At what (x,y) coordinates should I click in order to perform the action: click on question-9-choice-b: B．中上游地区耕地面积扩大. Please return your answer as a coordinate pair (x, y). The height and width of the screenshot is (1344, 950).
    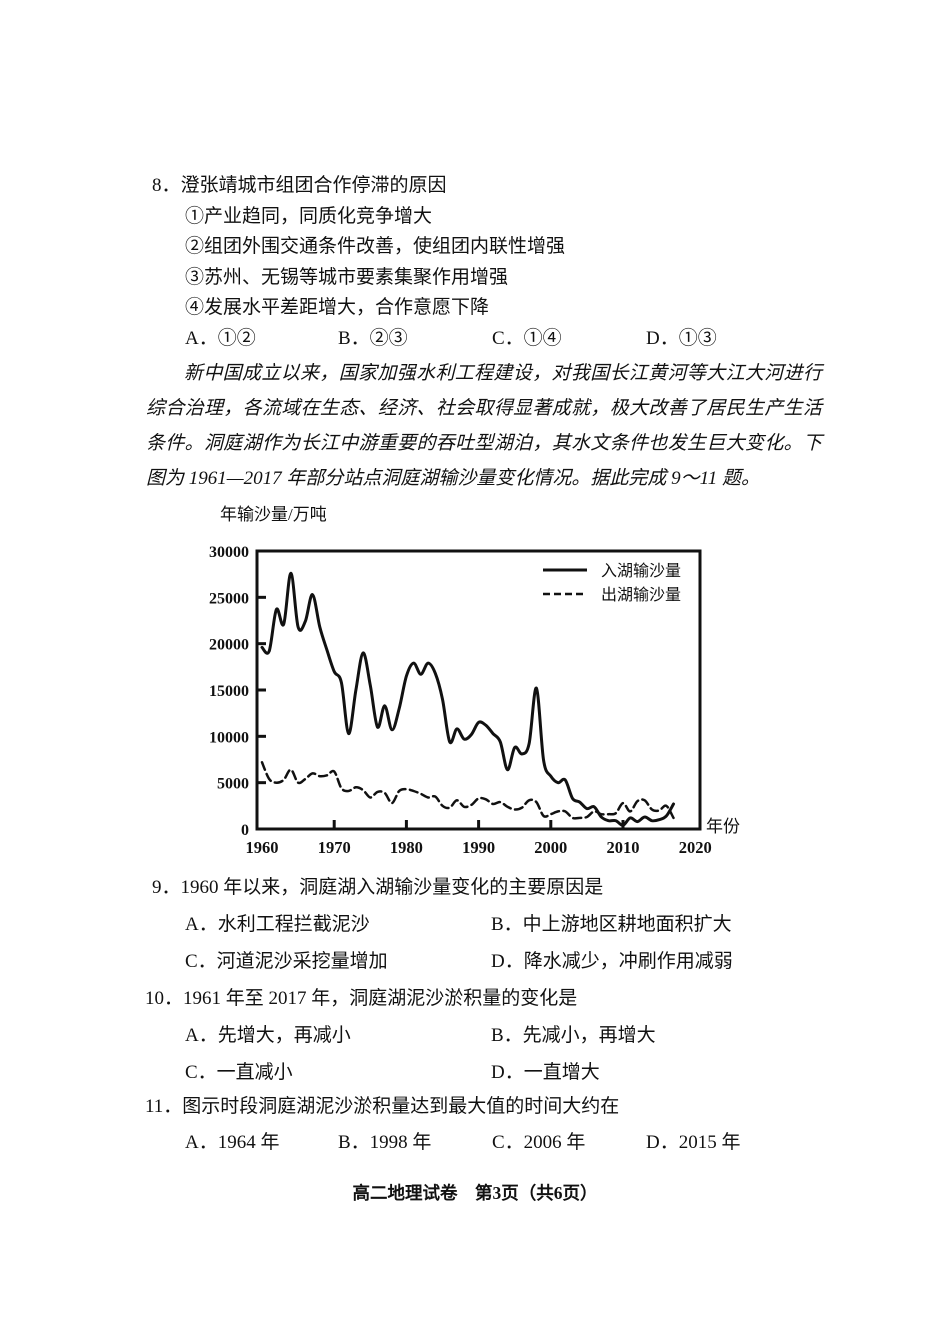
    Looking at the image, I should click on (611, 924).